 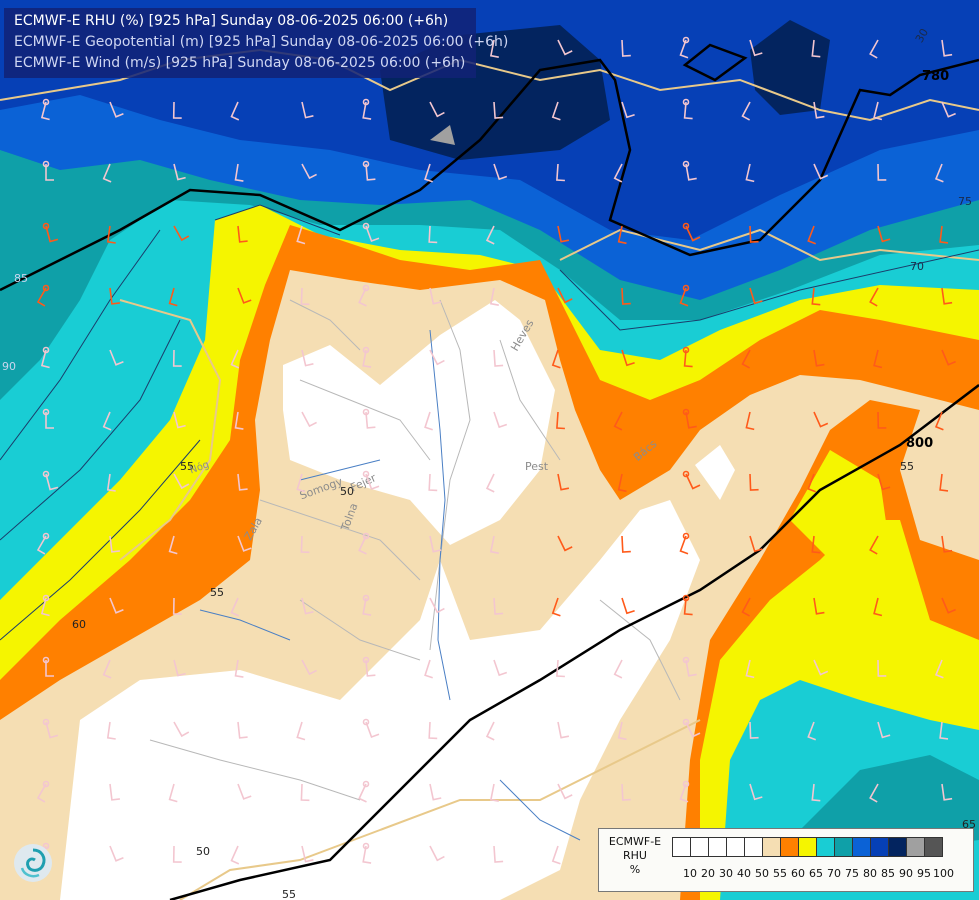 What do you see at coordinates (79, 624) in the screenshot?
I see `contour-label-60: 60` at bounding box center [79, 624].